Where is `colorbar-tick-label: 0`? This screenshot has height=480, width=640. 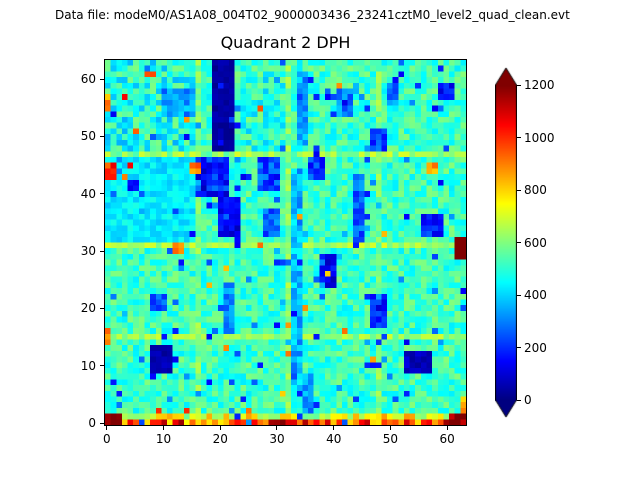 colorbar-tick-label: 0 is located at coordinates (528, 400).